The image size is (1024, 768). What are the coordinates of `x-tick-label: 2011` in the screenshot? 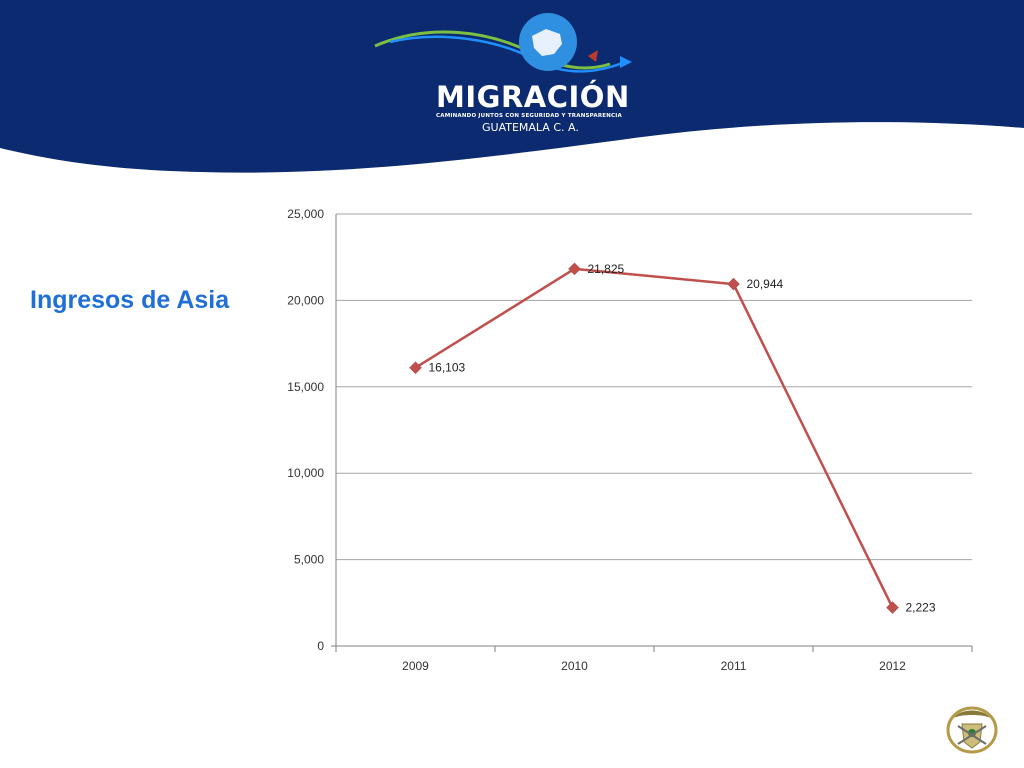 It's located at (734, 666).